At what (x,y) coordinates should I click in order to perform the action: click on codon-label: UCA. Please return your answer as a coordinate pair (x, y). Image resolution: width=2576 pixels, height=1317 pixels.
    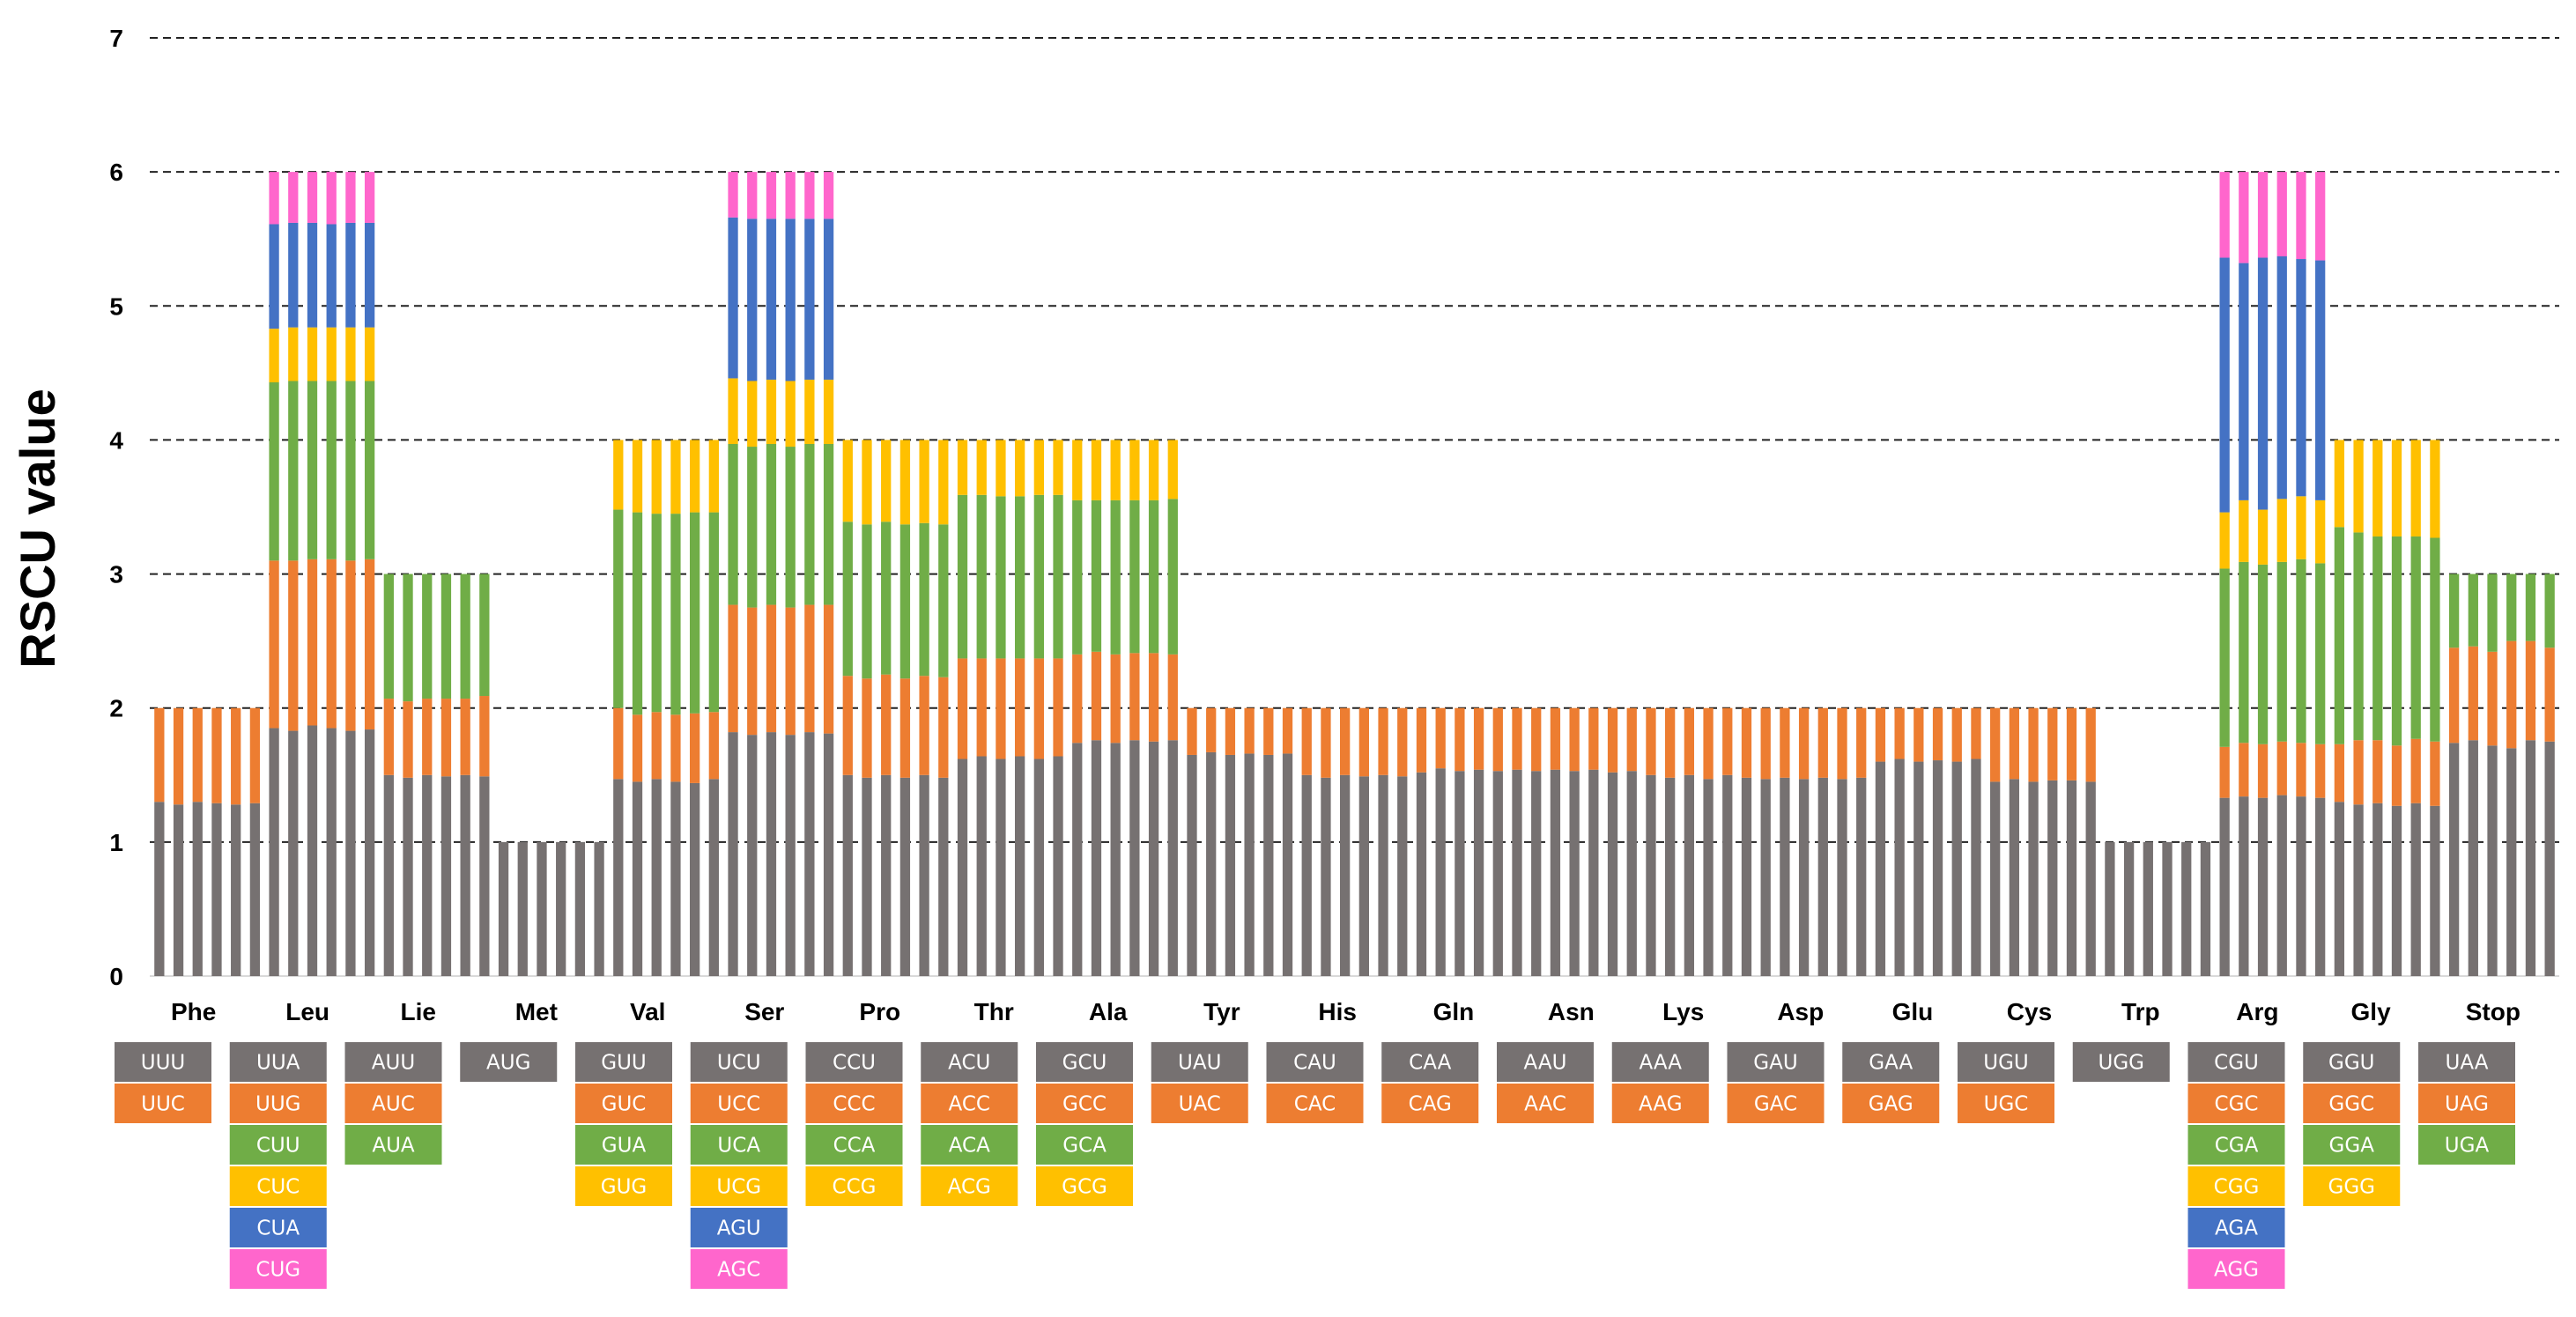
    Looking at the image, I should click on (739, 1146).